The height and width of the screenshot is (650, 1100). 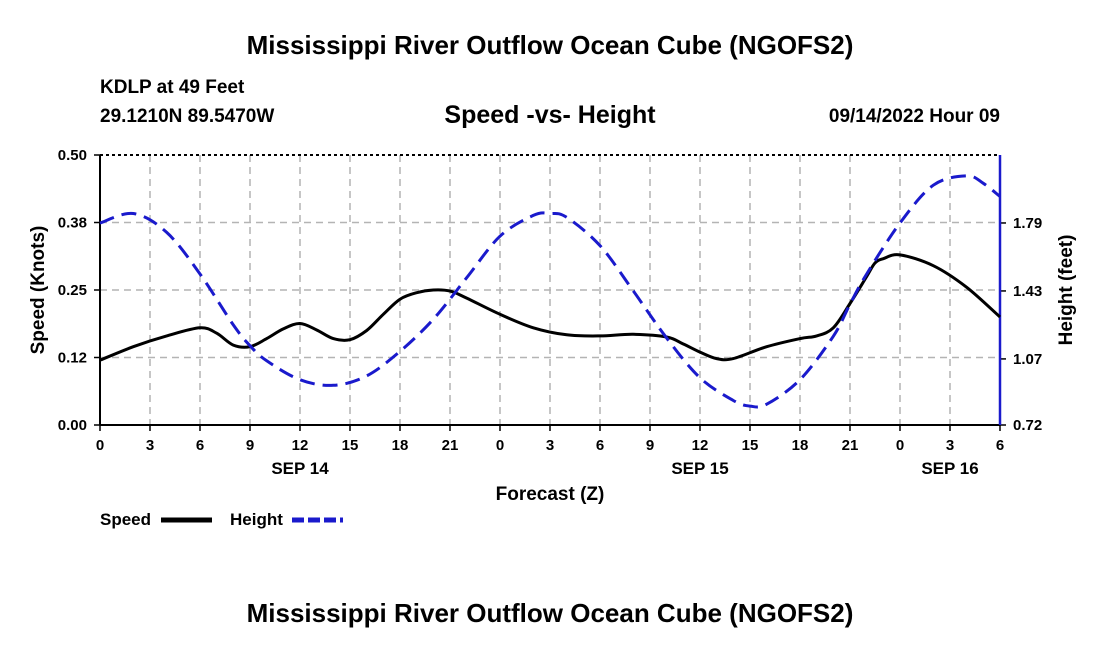 What do you see at coordinates (1027, 291) in the screenshot?
I see `right-tick-label: 1.43` at bounding box center [1027, 291].